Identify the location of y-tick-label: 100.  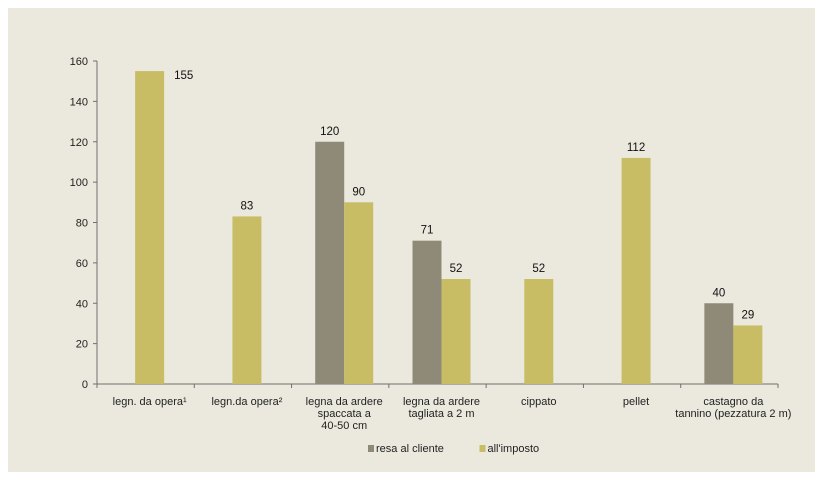
(79, 183).